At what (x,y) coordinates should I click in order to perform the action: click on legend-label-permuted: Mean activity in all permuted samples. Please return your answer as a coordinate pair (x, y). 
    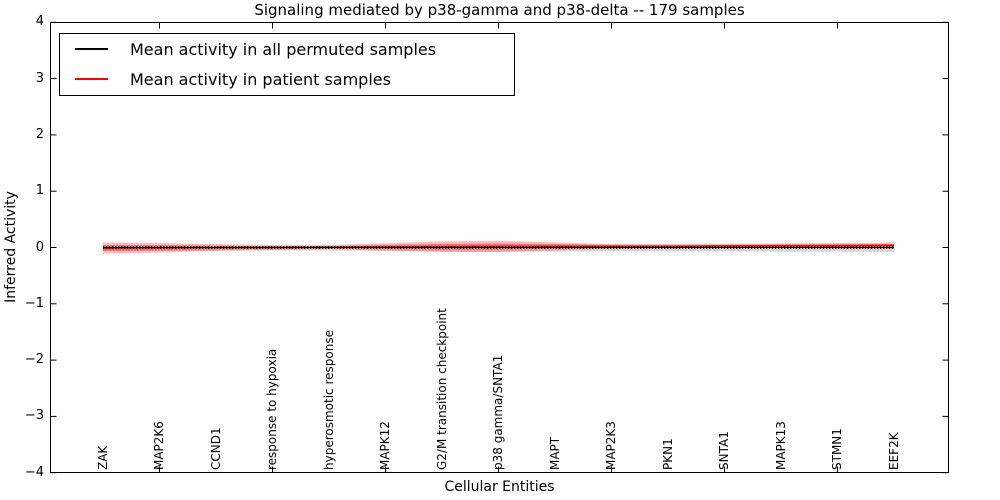
    Looking at the image, I should click on (283, 49).